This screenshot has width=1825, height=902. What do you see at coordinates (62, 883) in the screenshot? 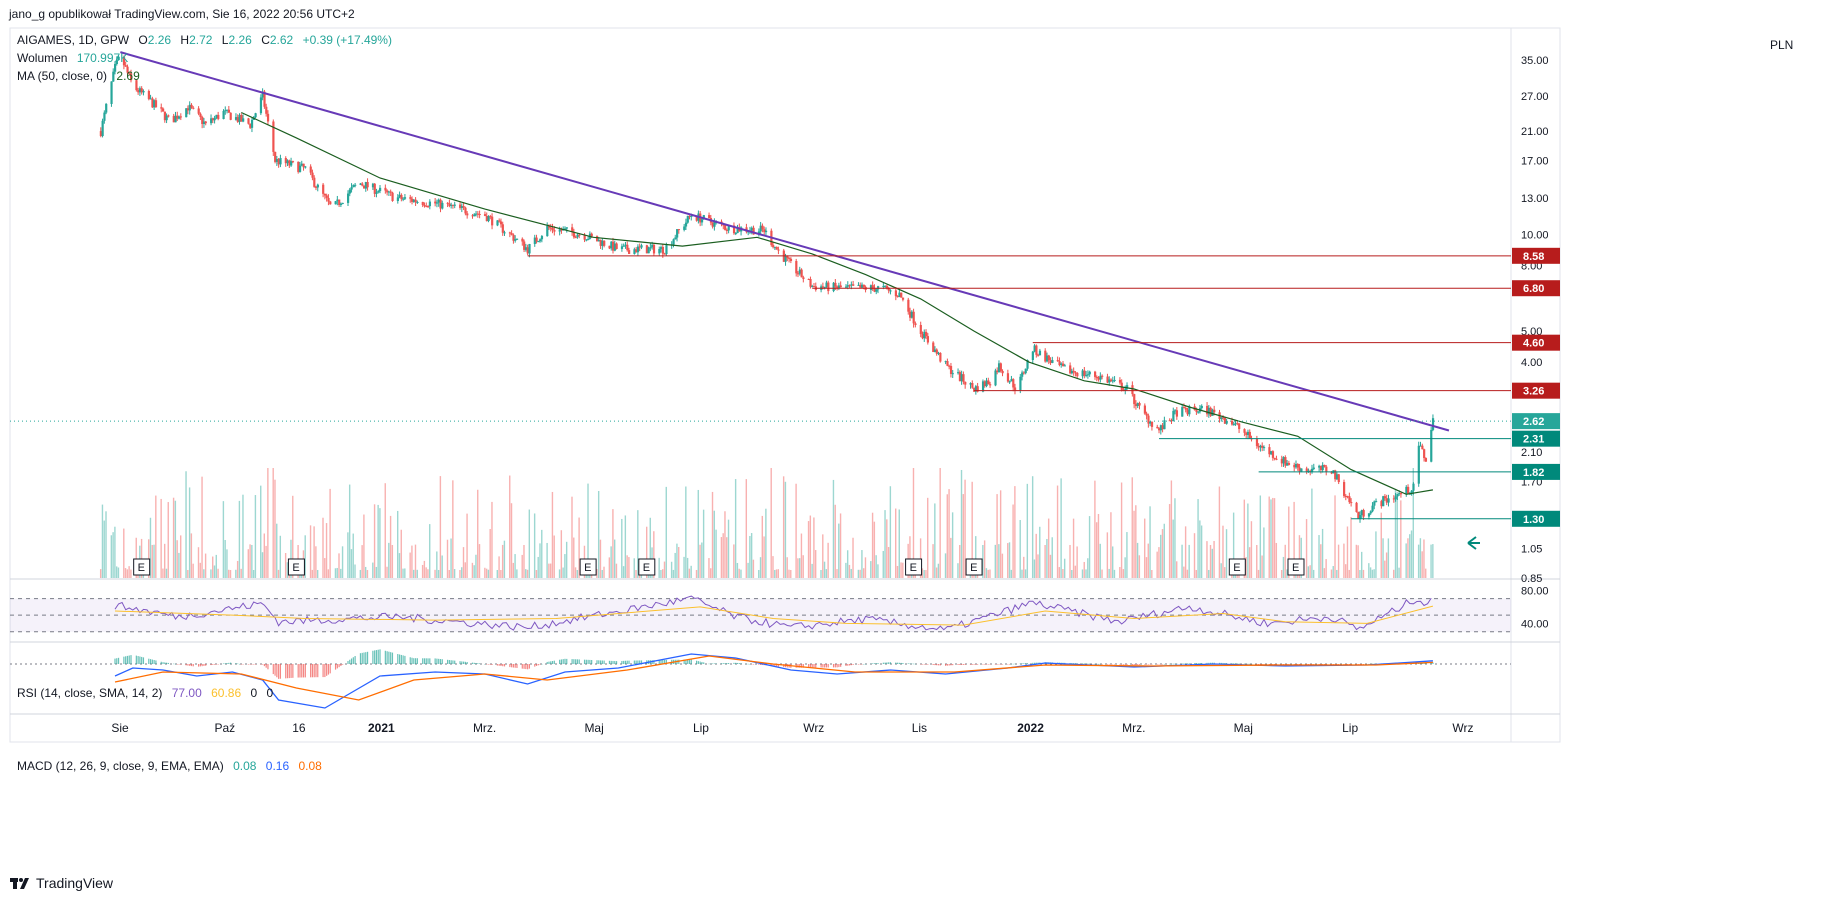
I see `tradingview-logo: TradingView` at bounding box center [62, 883].